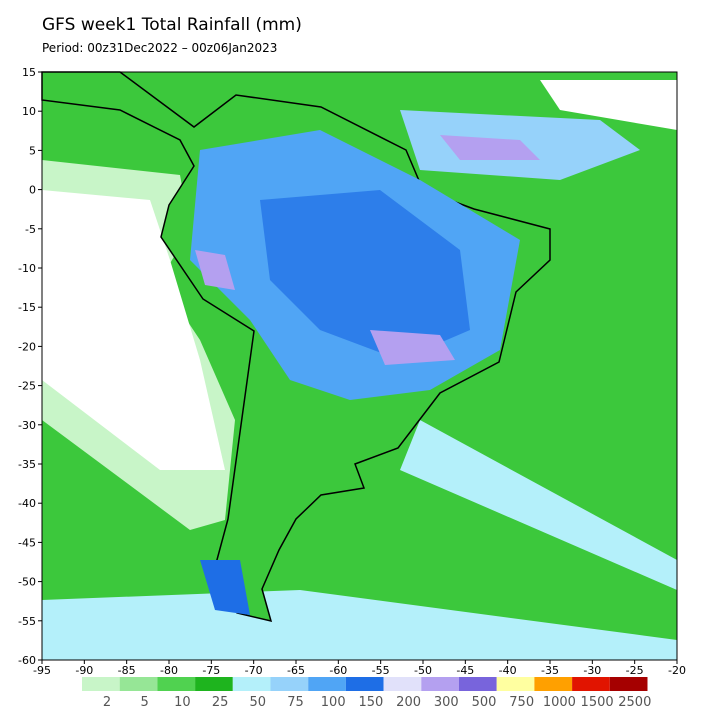 The height and width of the screenshot is (725, 721). I want to click on y-tick-label: -15, so click(27, 307).